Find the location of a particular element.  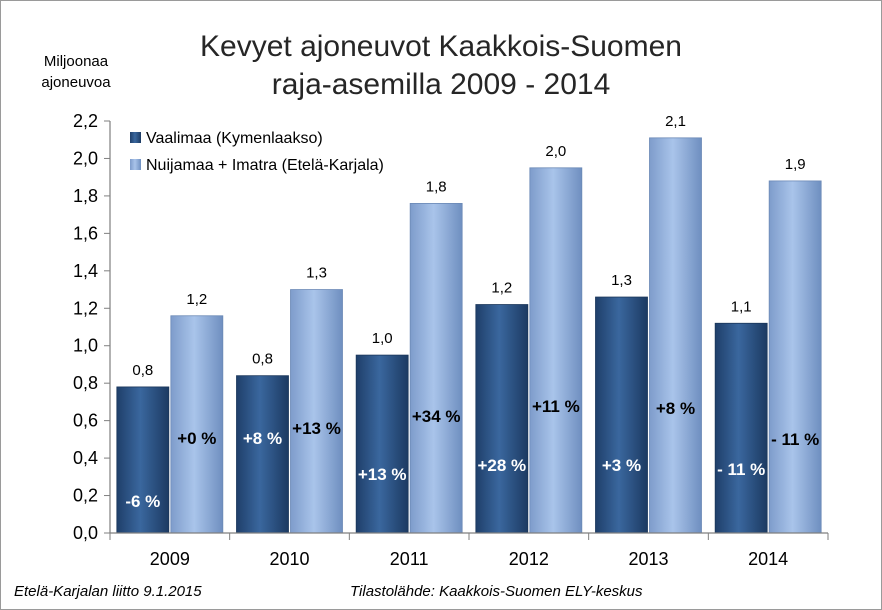

x-tick-label: 2013 is located at coordinates (648, 559).